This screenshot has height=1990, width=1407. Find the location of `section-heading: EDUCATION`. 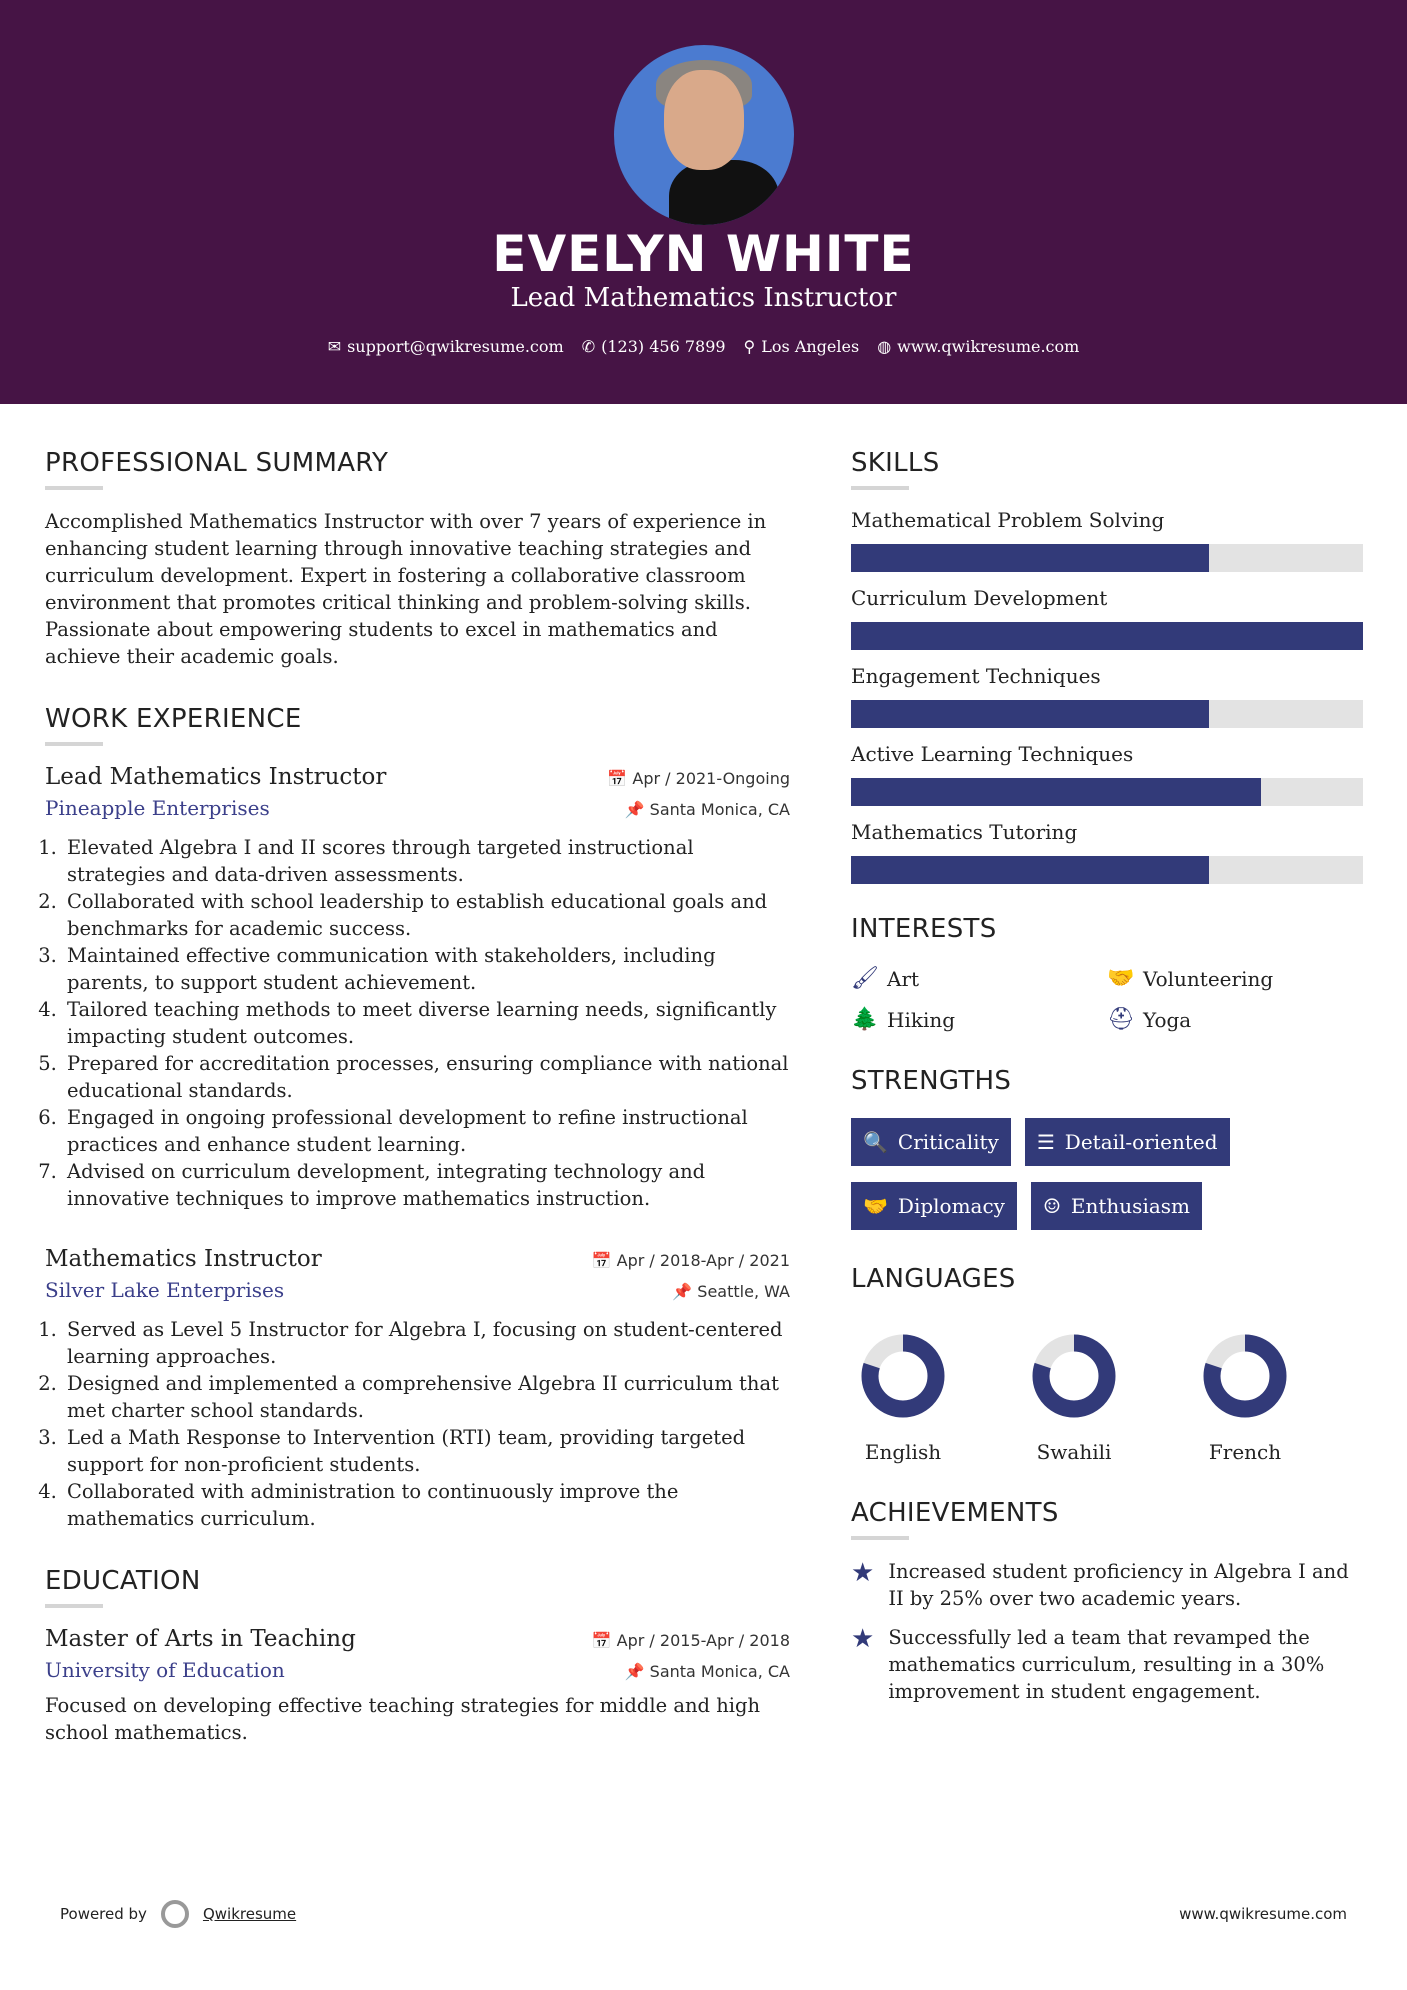

section-heading: EDUCATION is located at coordinates (123, 1581).